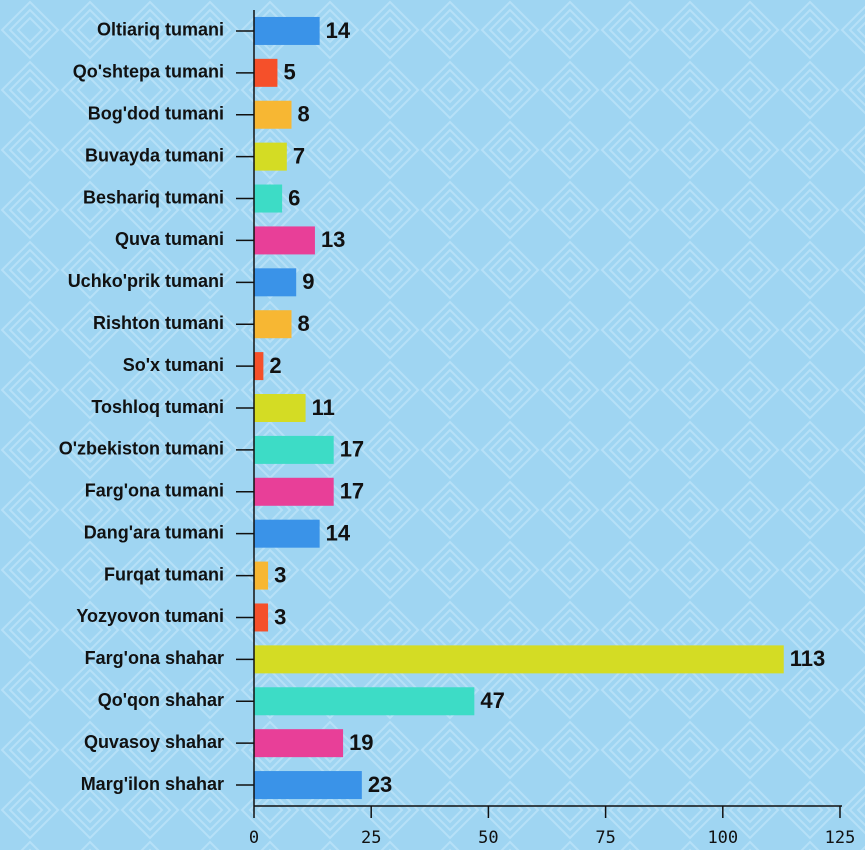 The image size is (865, 850). What do you see at coordinates (158, 323) in the screenshot?
I see `category-label: Rishton tumani` at bounding box center [158, 323].